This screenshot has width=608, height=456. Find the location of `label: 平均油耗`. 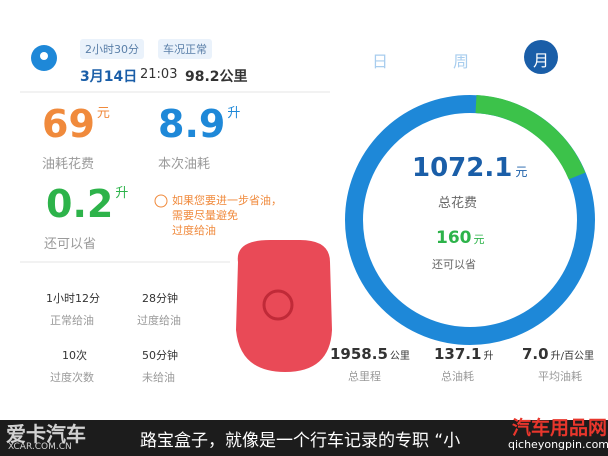

label: 平均油耗 is located at coordinates (560, 376).